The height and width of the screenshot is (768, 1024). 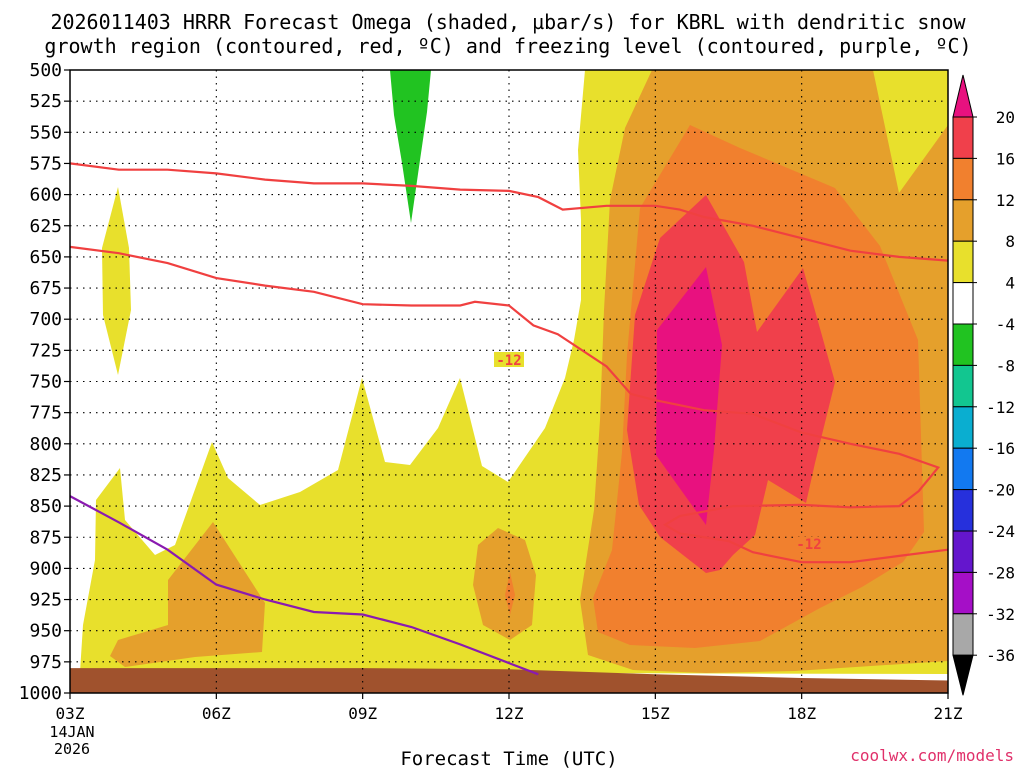 What do you see at coordinates (1000, 572) in the screenshot?
I see `colorbar-label: -28` at bounding box center [1000, 572].